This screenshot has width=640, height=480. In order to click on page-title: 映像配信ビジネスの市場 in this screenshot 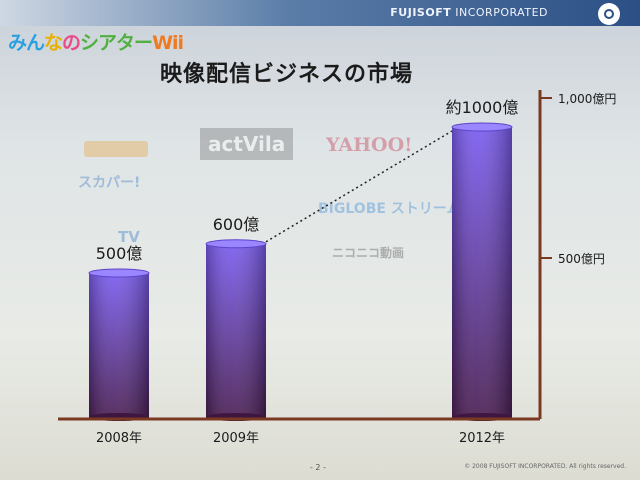, I will do `click(287, 74)`.